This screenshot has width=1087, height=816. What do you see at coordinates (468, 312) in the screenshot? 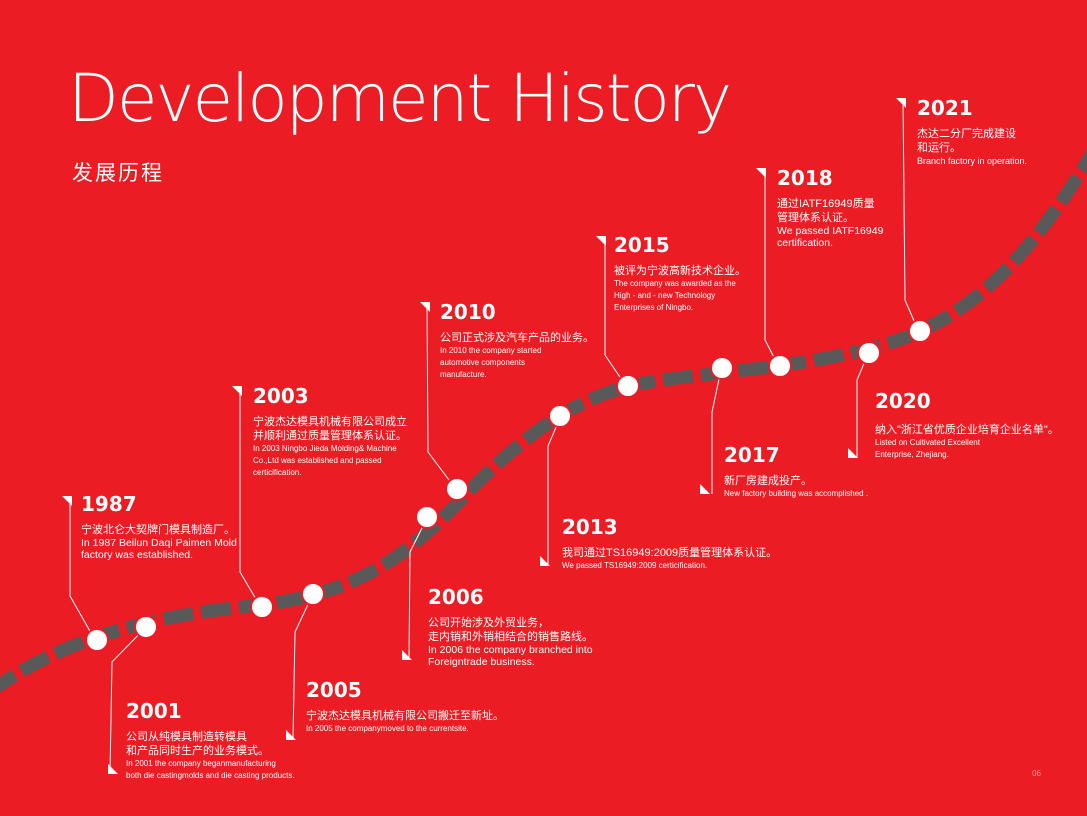
I see `event-year: 2010` at bounding box center [468, 312].